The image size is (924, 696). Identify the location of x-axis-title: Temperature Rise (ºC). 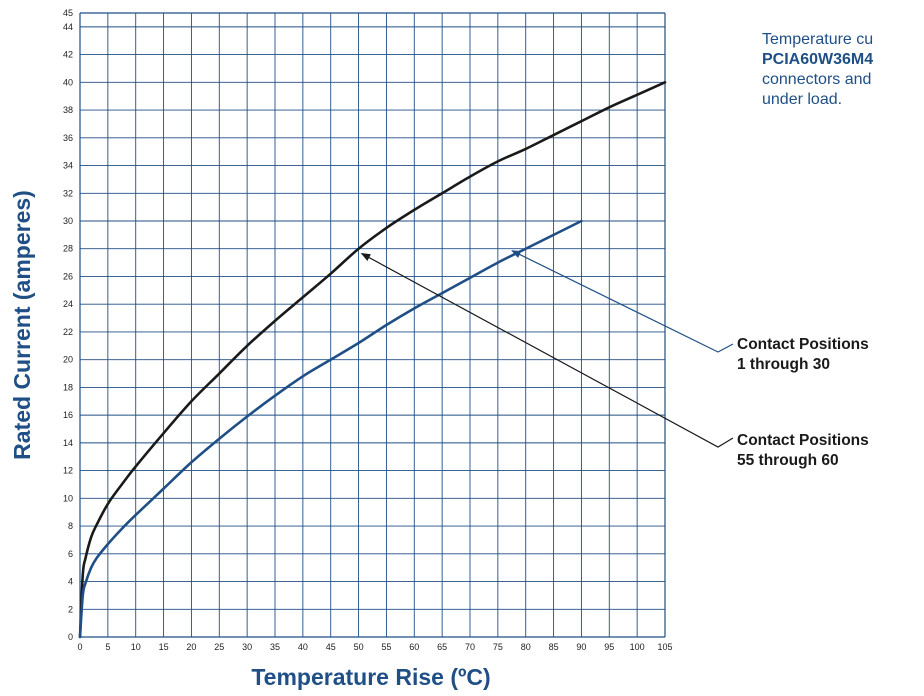
(370, 677).